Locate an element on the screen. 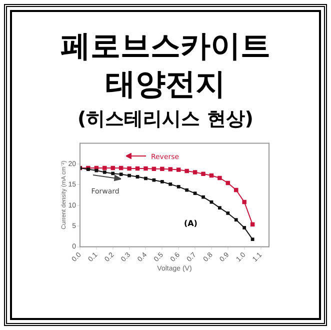  annotation: (A) is located at coordinates (191, 223).